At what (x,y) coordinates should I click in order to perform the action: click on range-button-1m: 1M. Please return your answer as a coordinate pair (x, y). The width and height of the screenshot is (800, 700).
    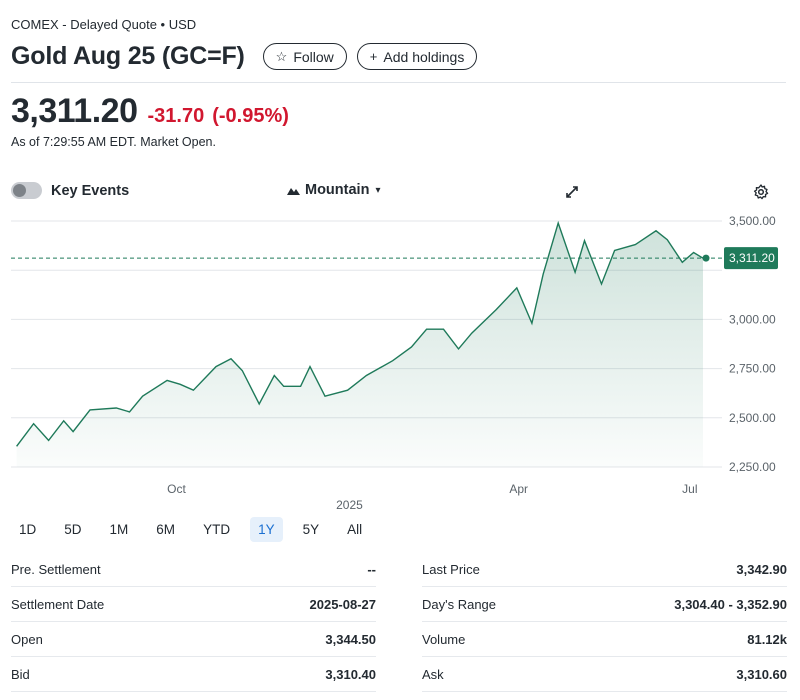
    Looking at the image, I should click on (119, 529).